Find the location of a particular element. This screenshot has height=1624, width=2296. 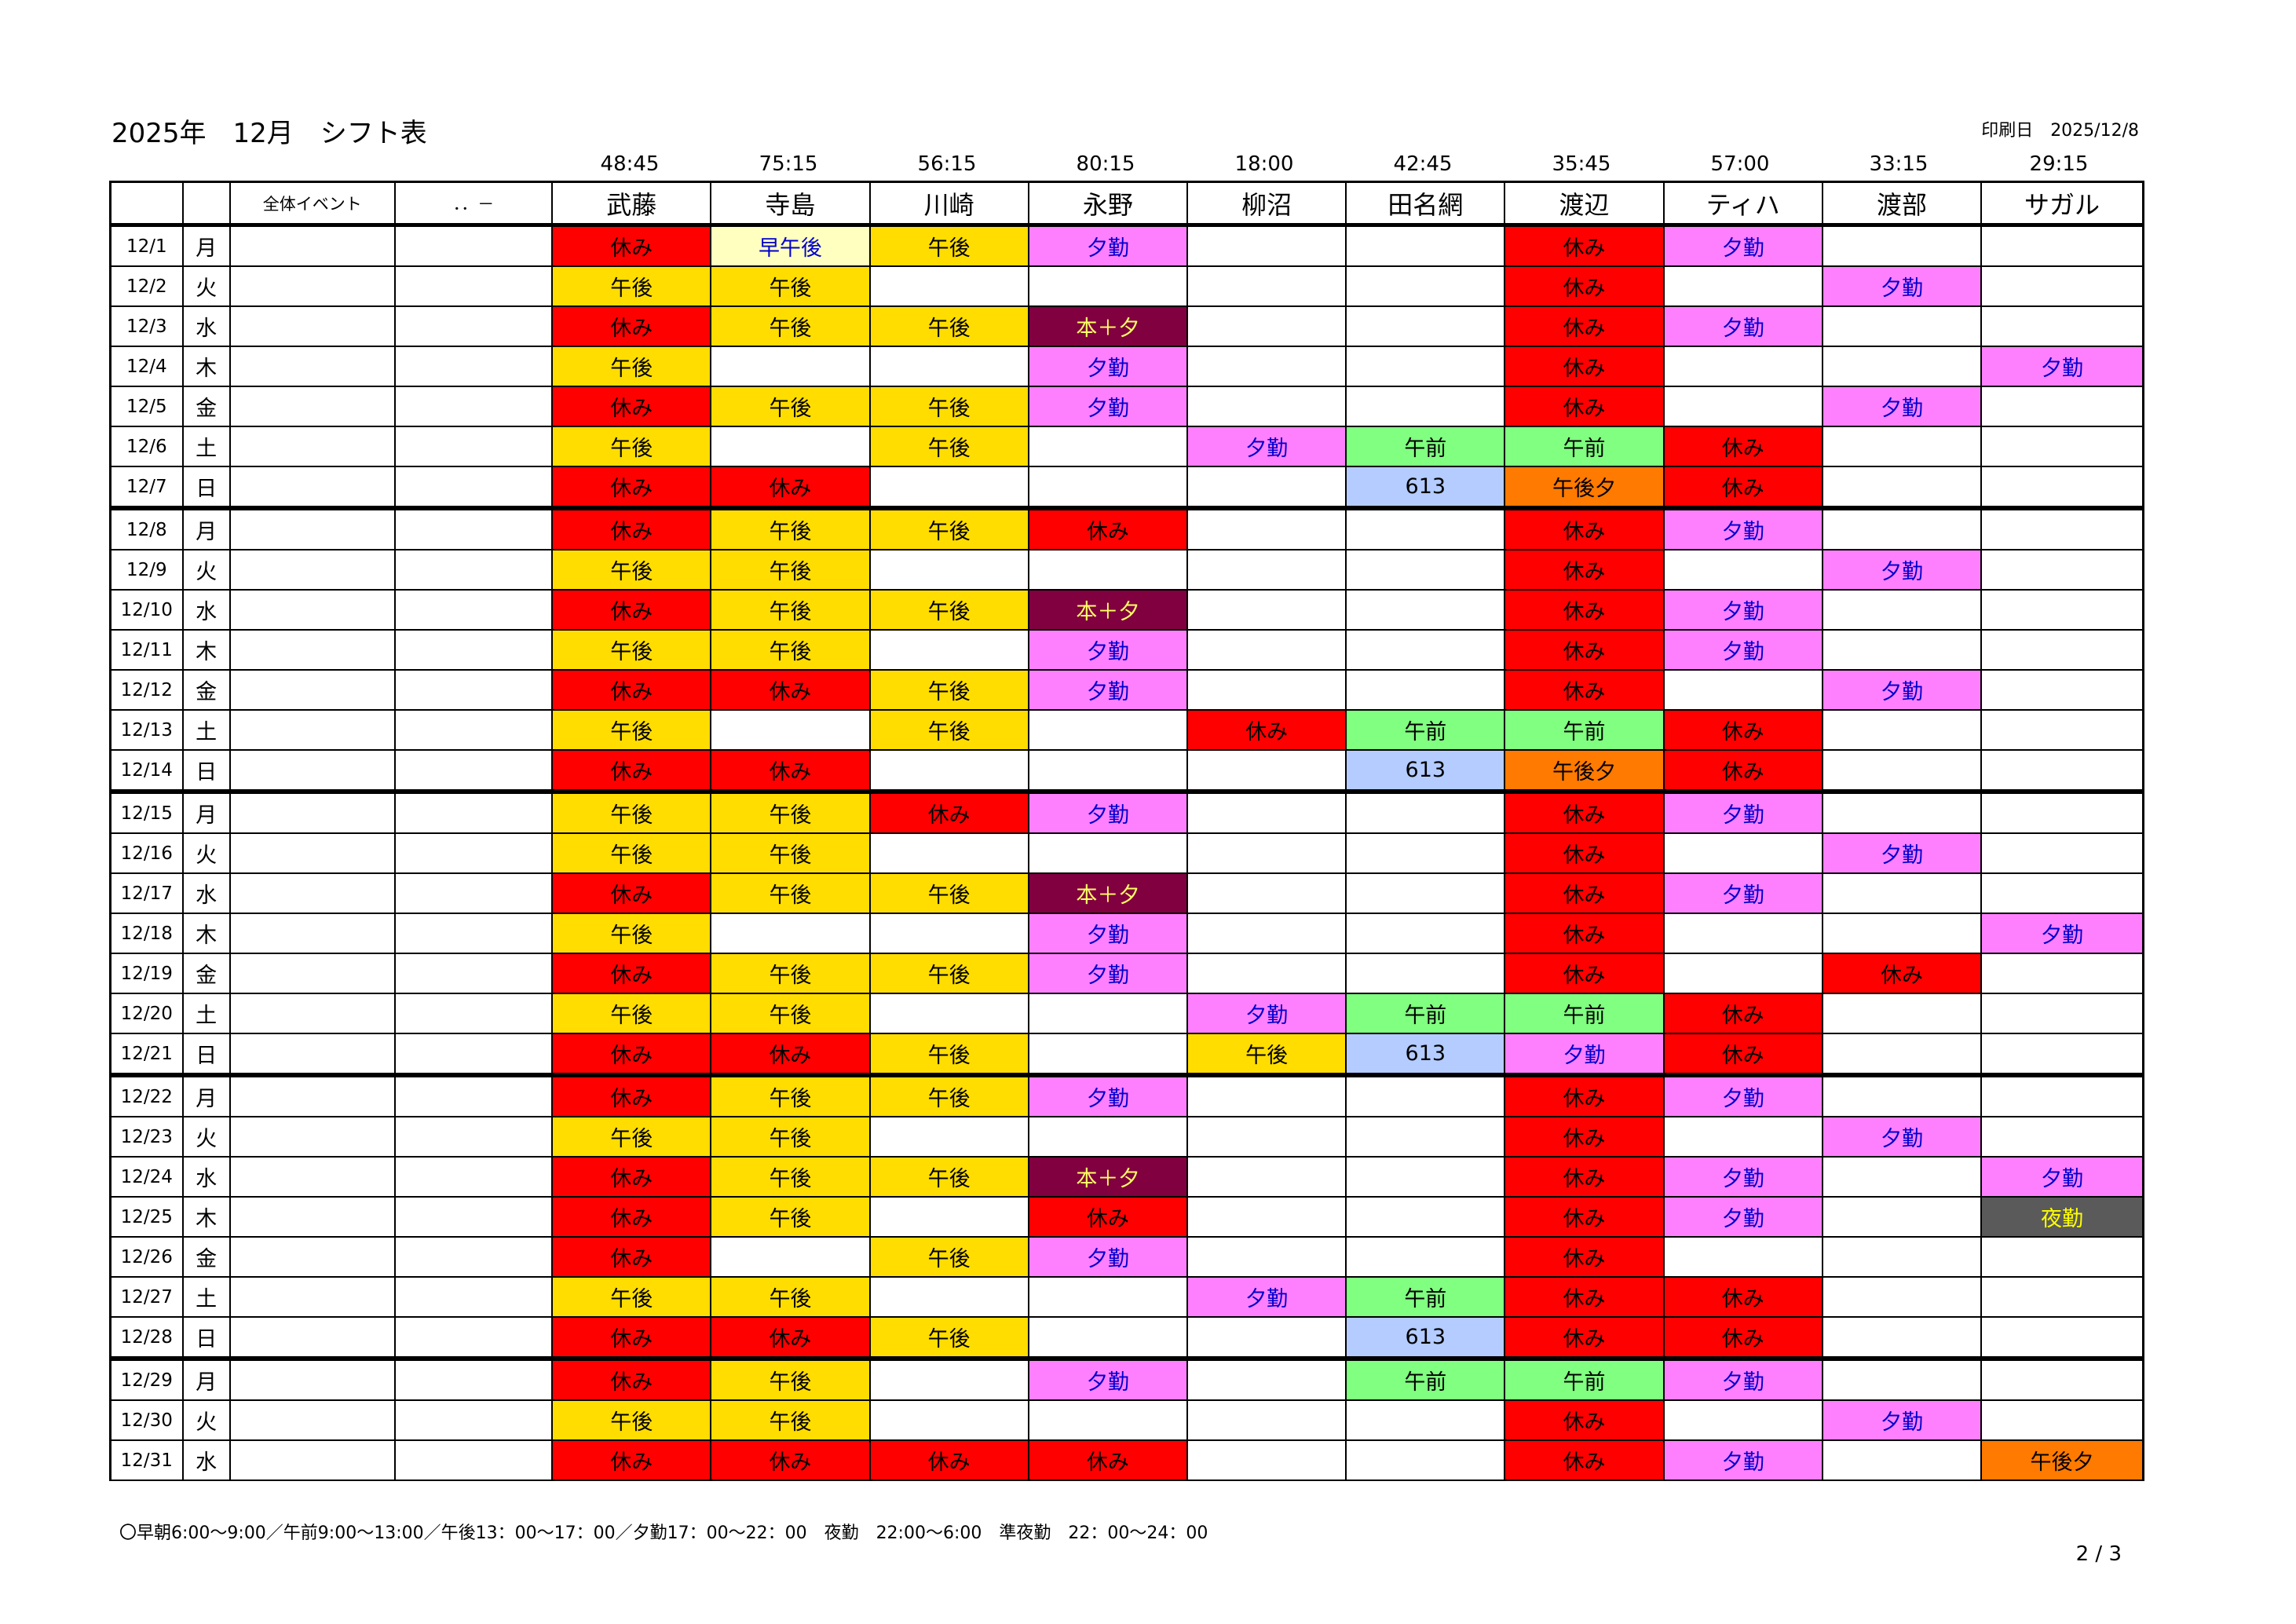

weekday-cell: 火 is located at coordinates (206, 853).